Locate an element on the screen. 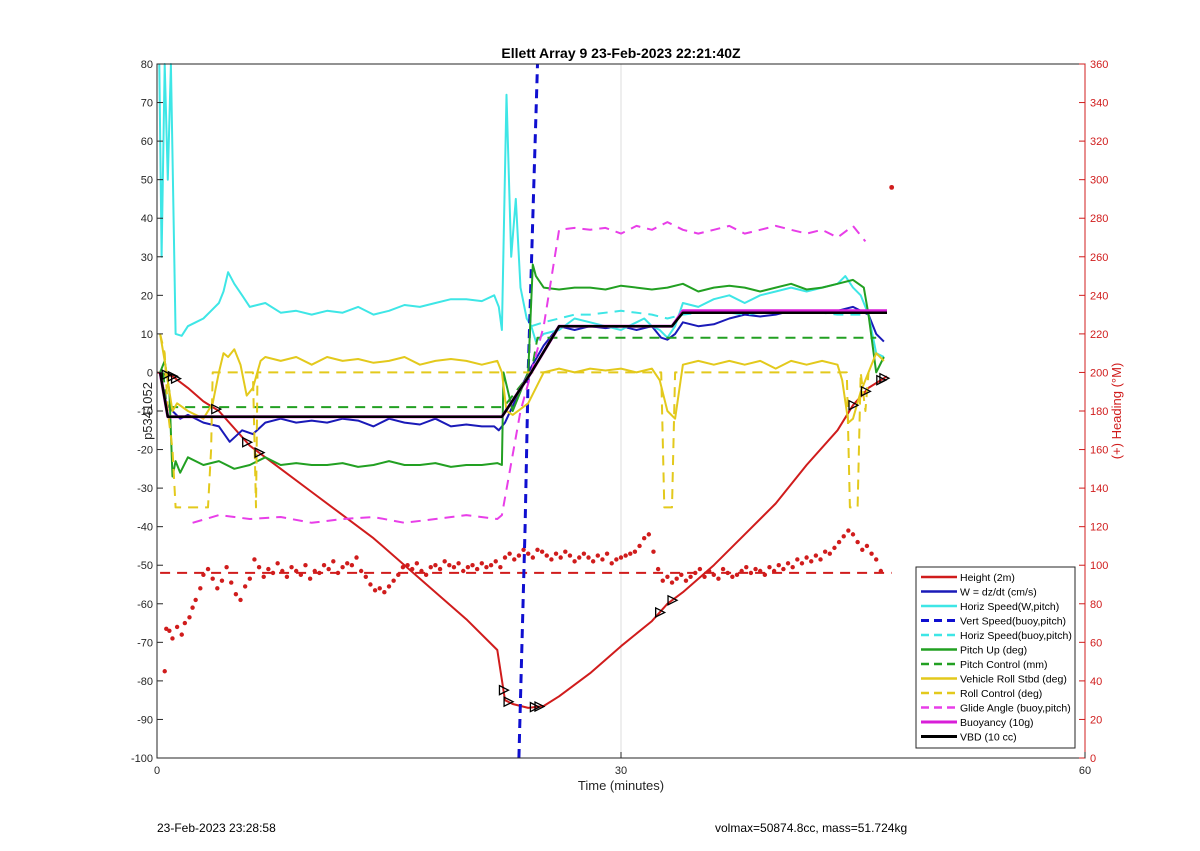 The image size is (1200, 851). y-tick-label: 80 is located at coordinates (147, 65).